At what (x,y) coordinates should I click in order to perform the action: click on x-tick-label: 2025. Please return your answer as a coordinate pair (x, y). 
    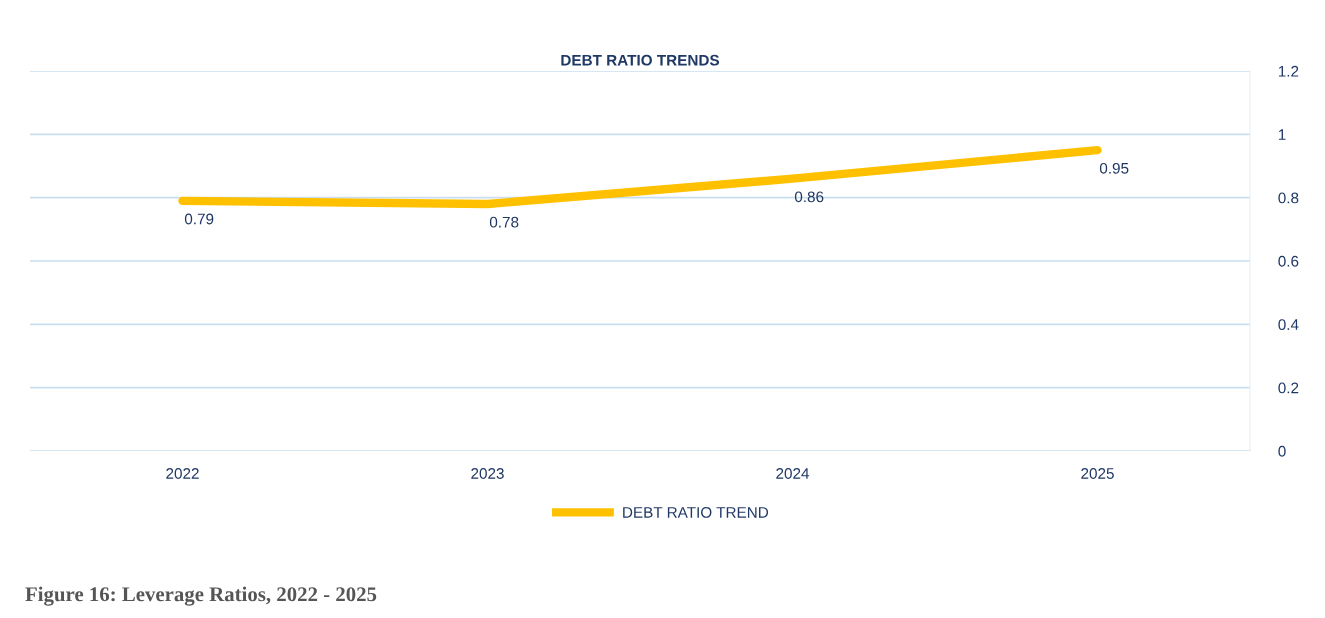
    Looking at the image, I should click on (1097, 473).